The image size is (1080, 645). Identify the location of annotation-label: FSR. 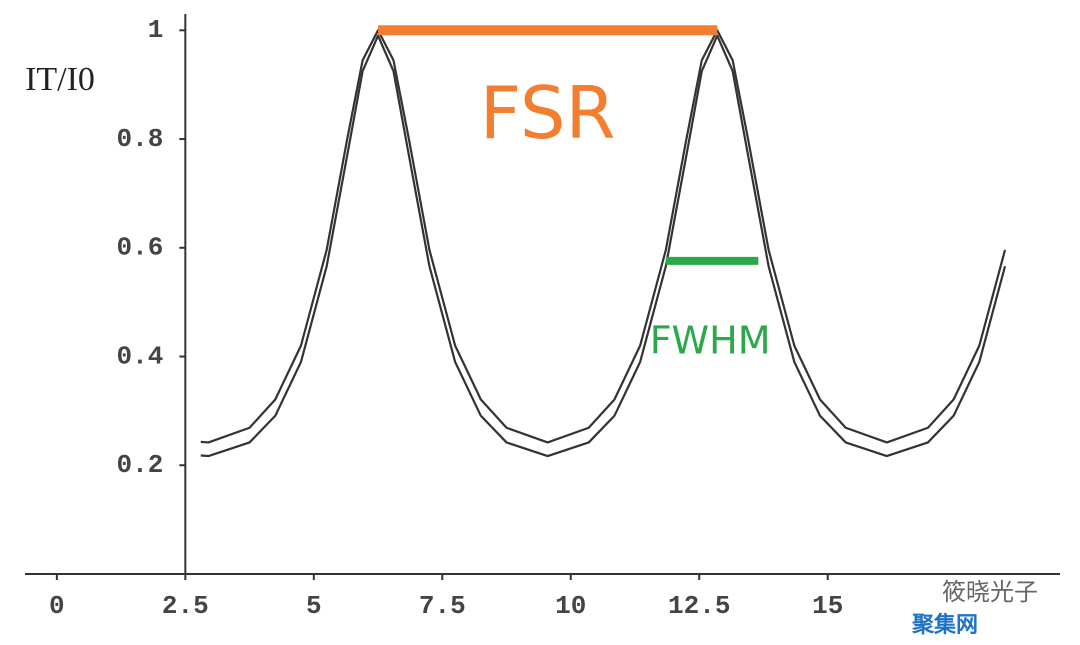
(548, 113).